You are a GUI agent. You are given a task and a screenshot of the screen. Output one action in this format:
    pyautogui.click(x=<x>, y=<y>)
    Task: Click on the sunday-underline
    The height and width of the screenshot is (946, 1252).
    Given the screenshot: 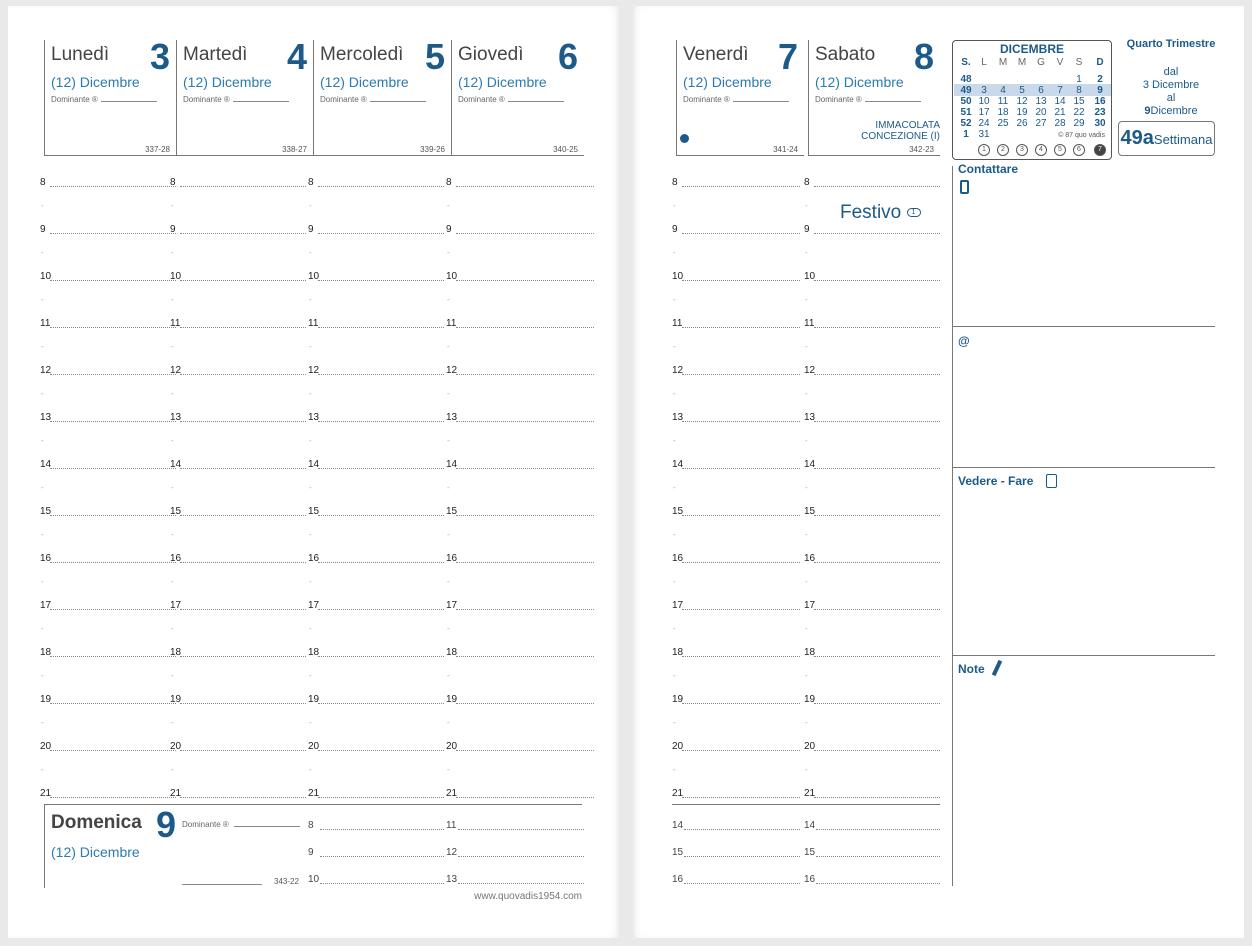 What is the action you would take?
    pyautogui.click(x=222, y=884)
    